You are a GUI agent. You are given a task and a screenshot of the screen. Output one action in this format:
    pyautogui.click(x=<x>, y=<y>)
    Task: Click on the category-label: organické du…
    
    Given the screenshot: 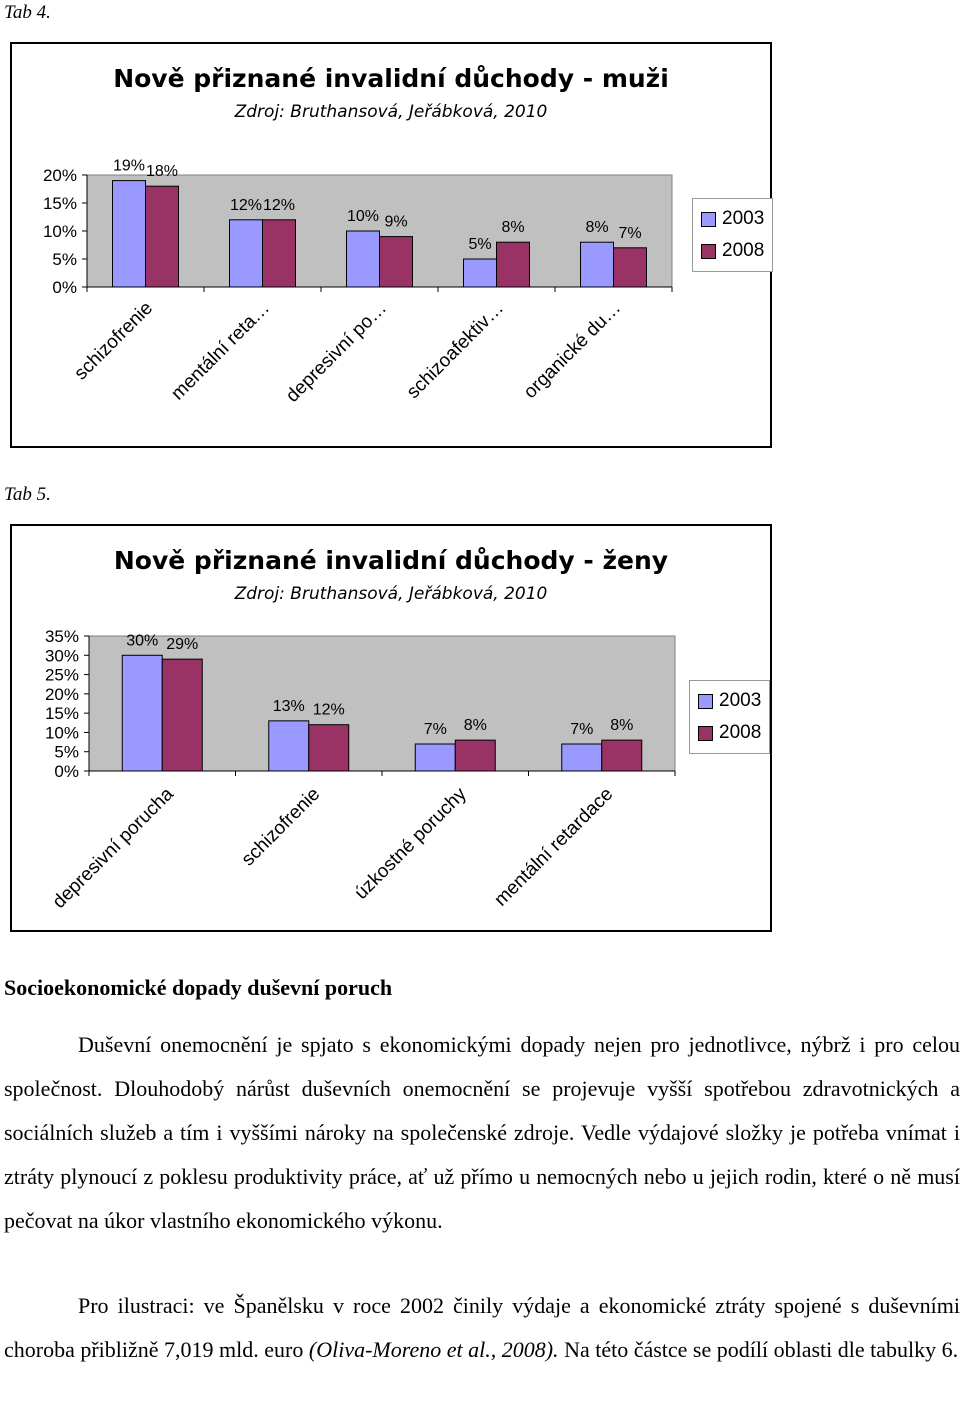 What is the action you would take?
    pyautogui.click(x=572, y=350)
    